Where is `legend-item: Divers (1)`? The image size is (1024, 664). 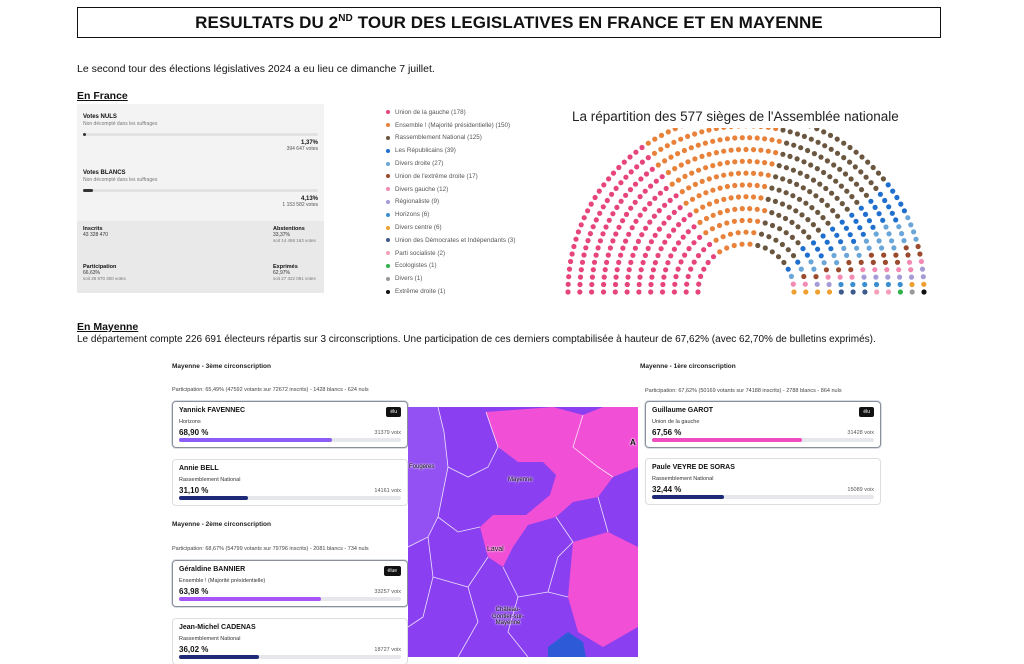
legend-item: Divers (1) is located at coordinates (450, 278).